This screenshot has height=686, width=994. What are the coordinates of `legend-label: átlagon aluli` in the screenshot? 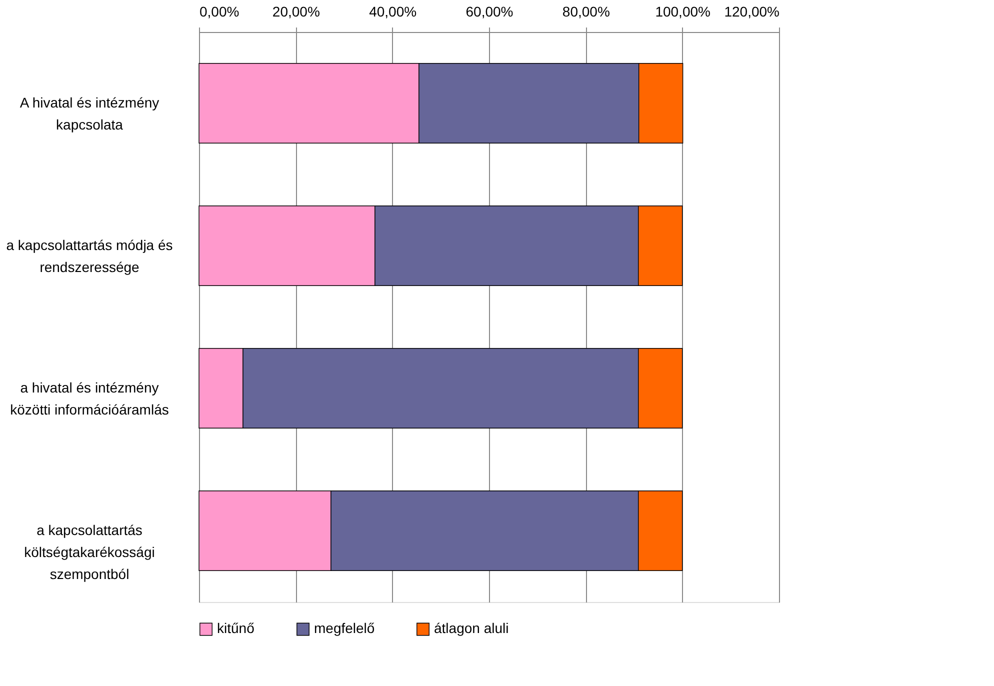 It's located at (471, 628).